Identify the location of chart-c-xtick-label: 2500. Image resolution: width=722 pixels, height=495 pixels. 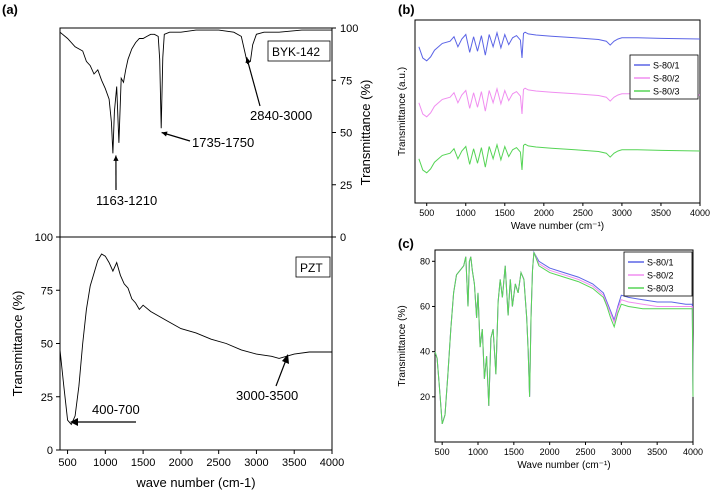
(585, 452).